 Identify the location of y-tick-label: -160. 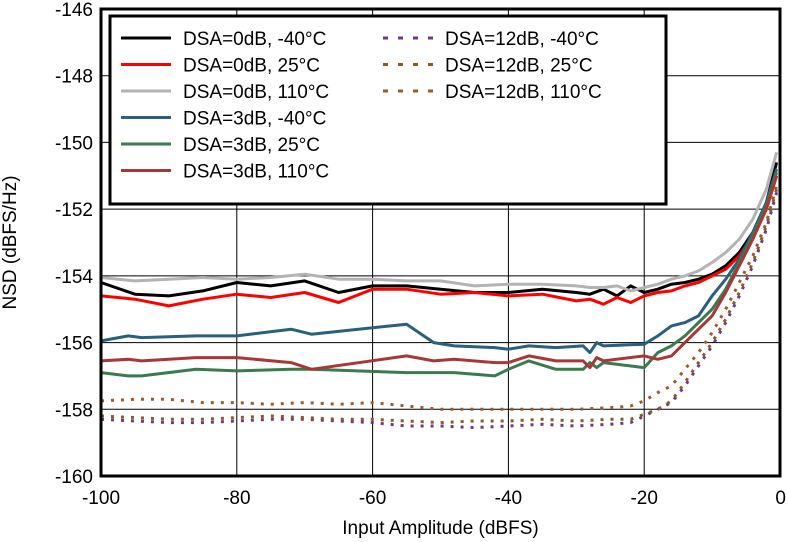
(74, 477).